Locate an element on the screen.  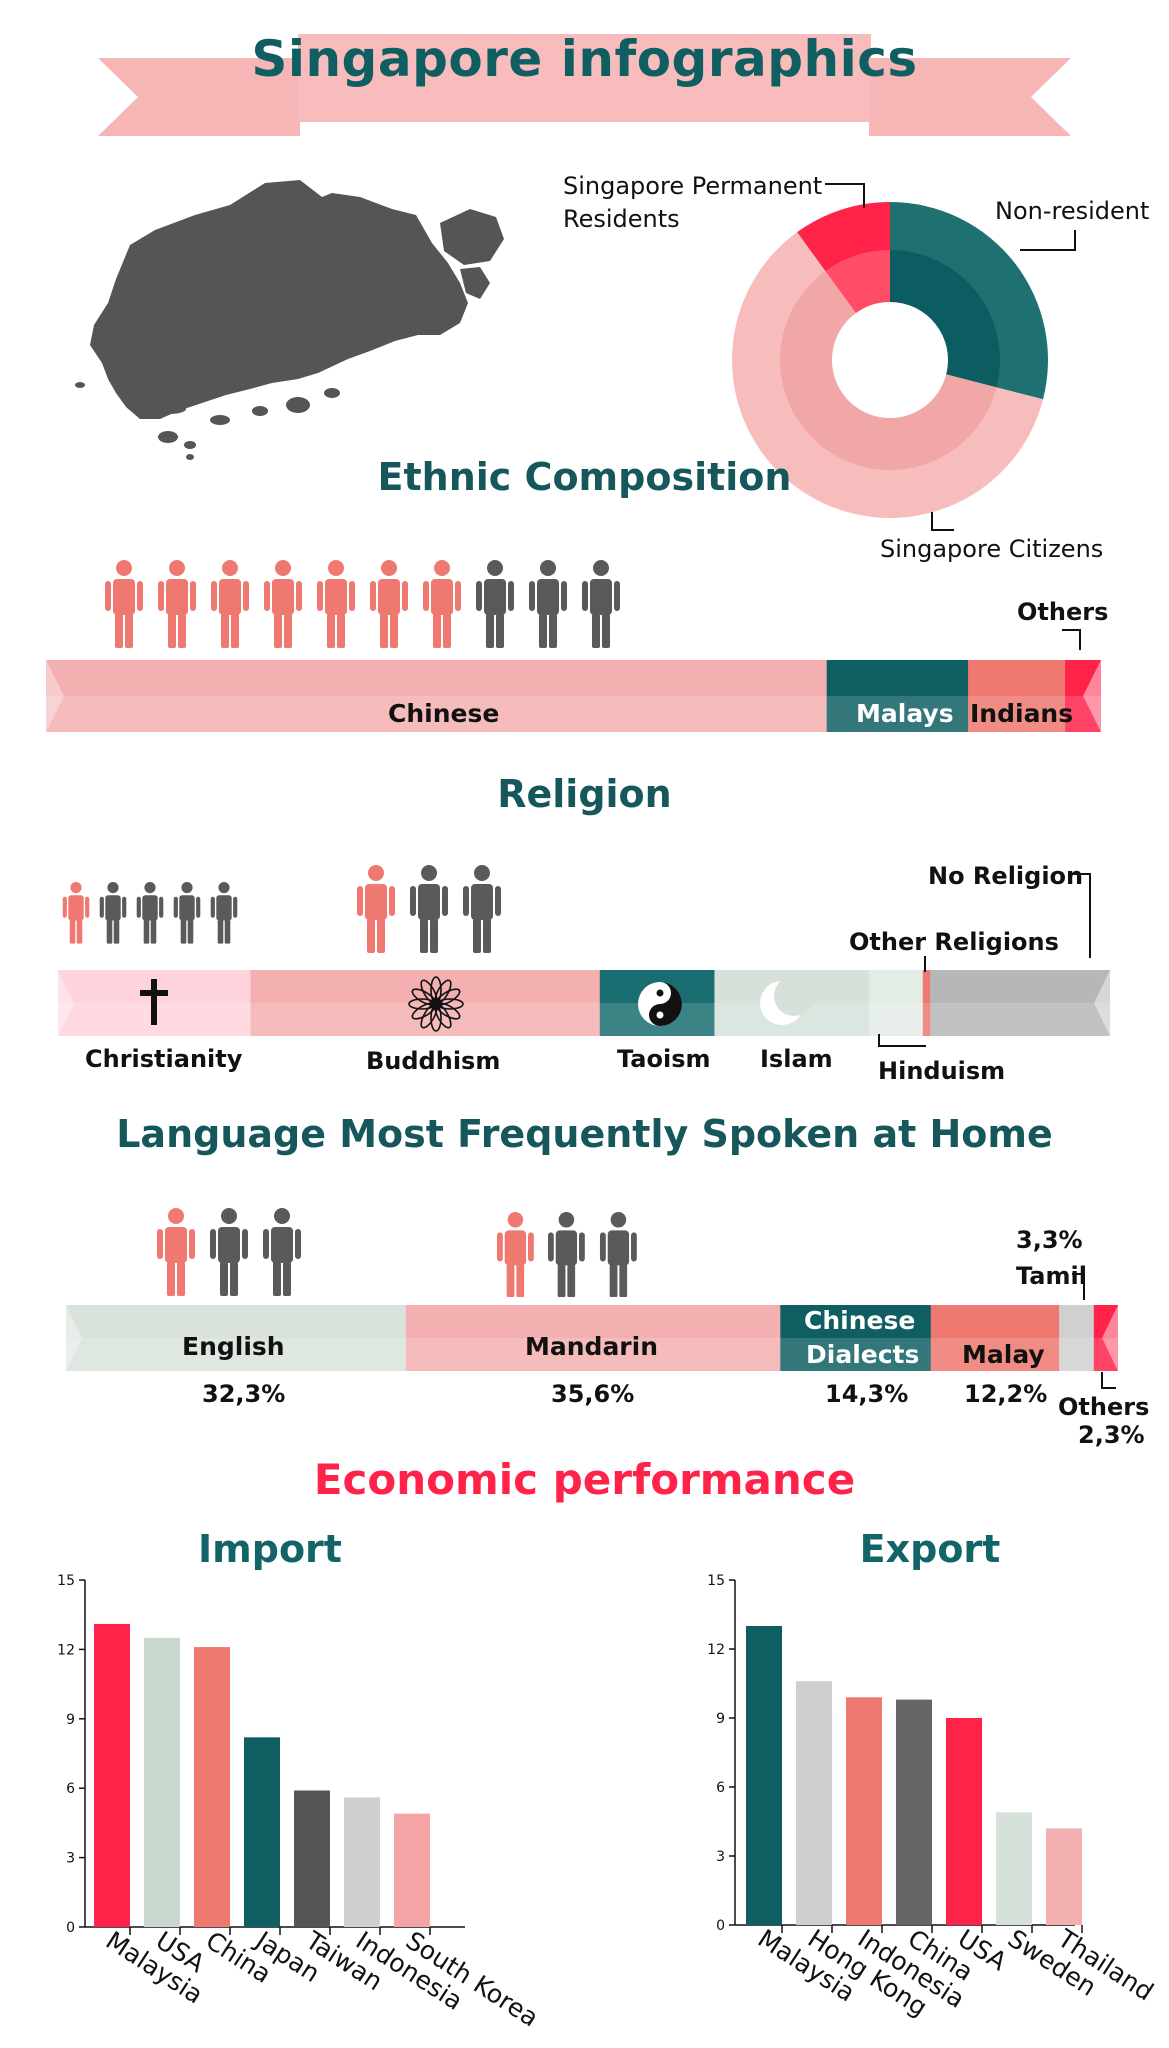
ethnic-others-leader is located at coordinates (1071, 639).